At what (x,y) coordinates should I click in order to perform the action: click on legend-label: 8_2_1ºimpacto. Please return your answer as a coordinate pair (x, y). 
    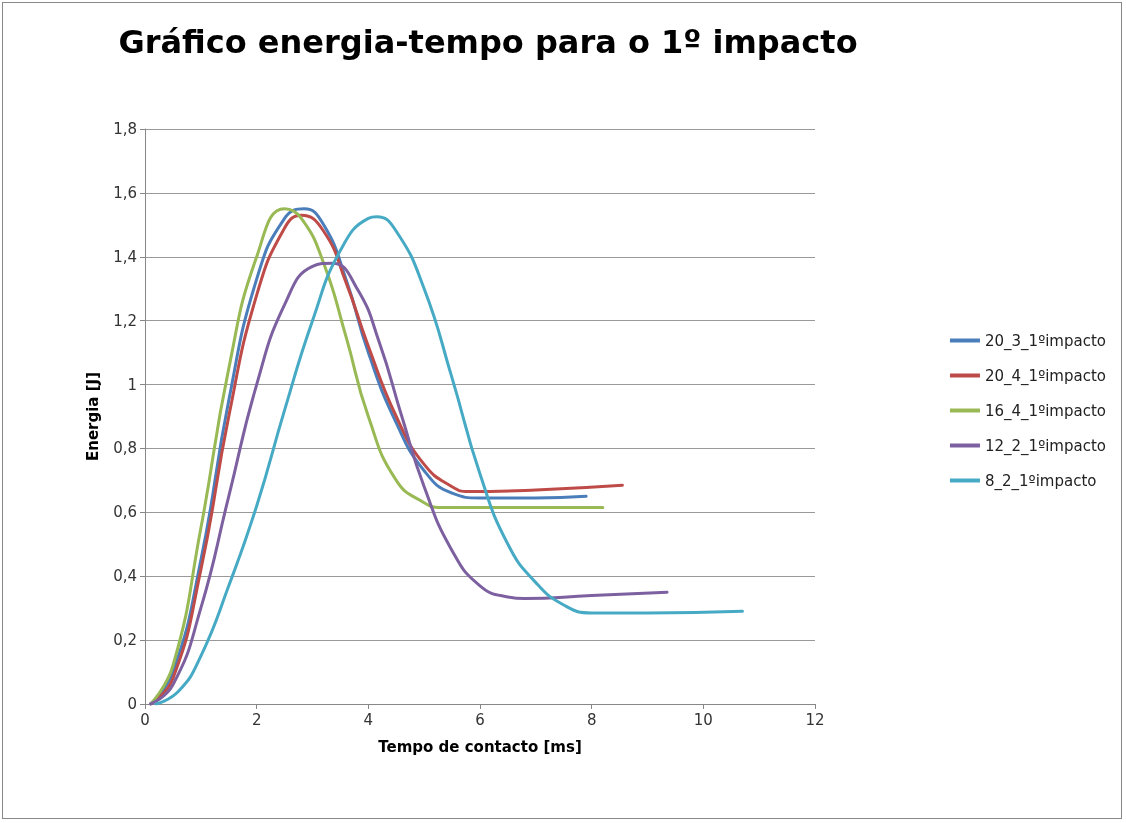
    Looking at the image, I should click on (1040, 481).